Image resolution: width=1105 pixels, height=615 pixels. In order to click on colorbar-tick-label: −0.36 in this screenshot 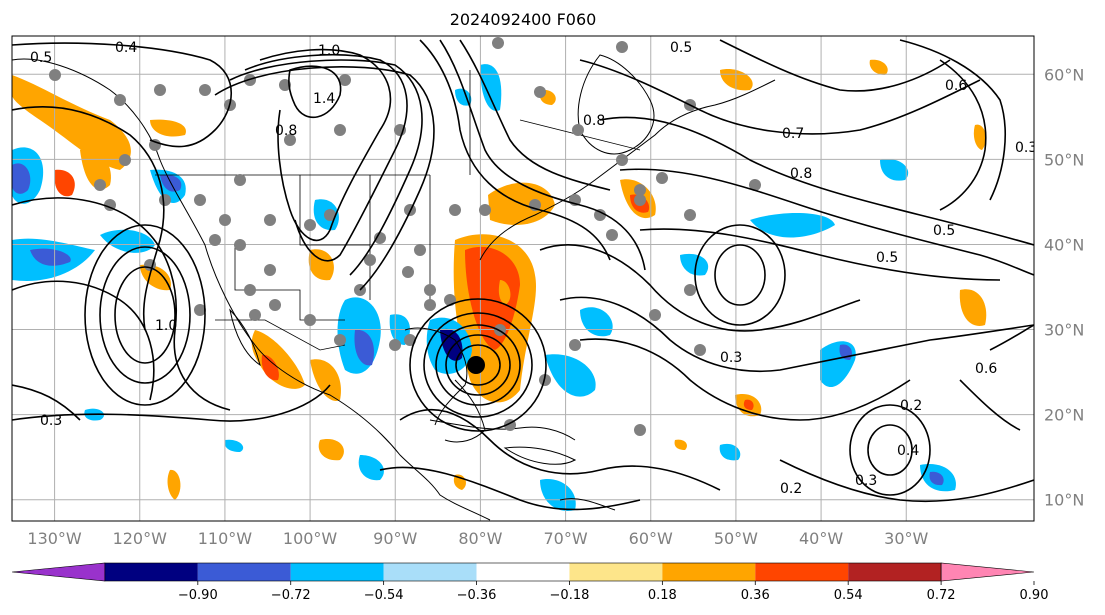, I will do `click(477, 595)`.